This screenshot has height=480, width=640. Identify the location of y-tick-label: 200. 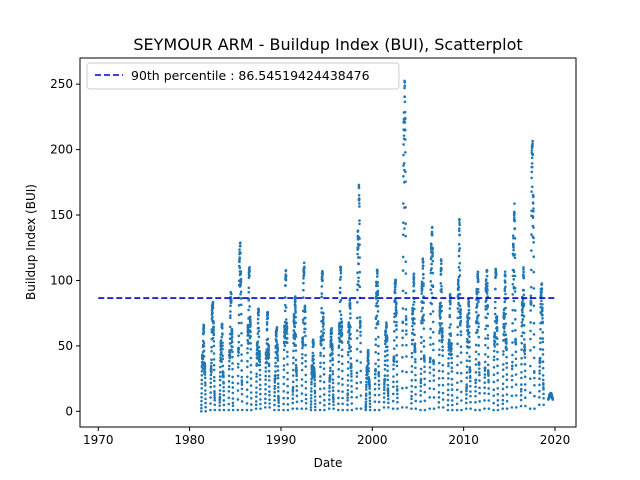
(61, 150).